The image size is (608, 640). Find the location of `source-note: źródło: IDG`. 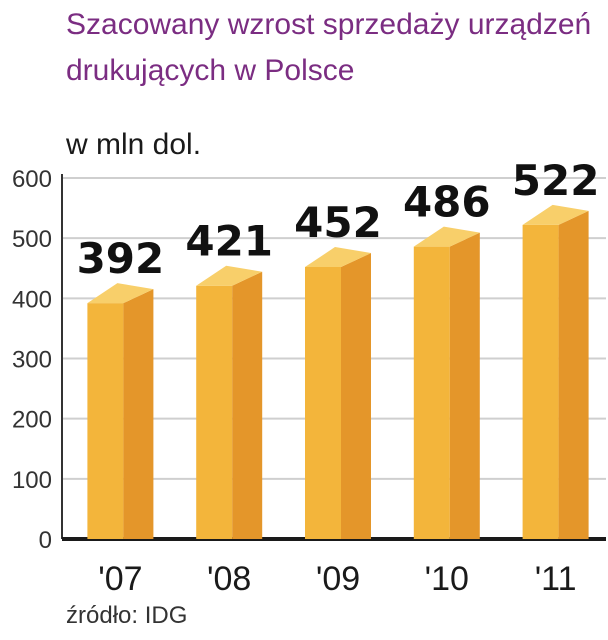

source-note: źródło: IDG is located at coordinates (127, 615).